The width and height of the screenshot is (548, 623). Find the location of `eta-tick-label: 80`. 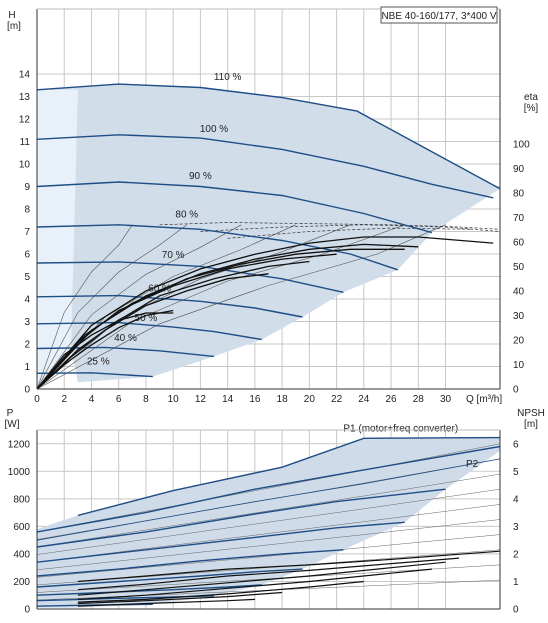

eta-tick-label: 80 is located at coordinates (519, 193).